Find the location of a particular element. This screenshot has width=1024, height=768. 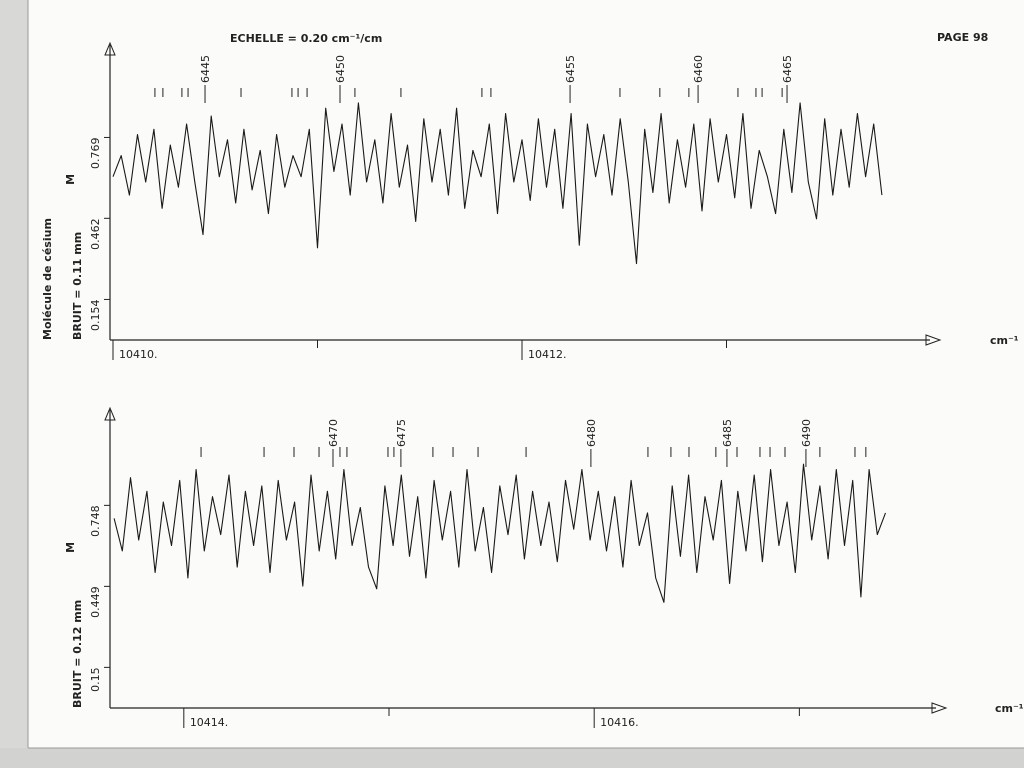

page-number: PAGE 98 is located at coordinates (962, 37).